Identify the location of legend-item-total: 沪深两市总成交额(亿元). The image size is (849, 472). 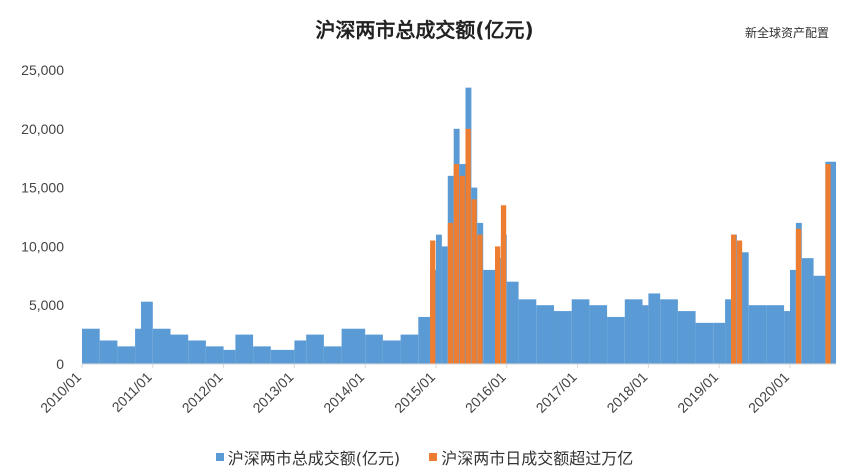
(308, 457).